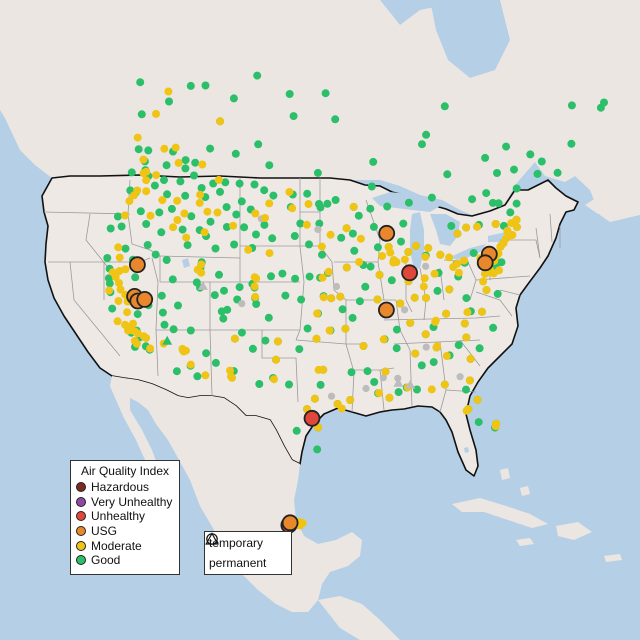 The width and height of the screenshot is (640, 640). I want to click on legend-row-very-unhealthy: Very Unhealthy, so click(125, 502).